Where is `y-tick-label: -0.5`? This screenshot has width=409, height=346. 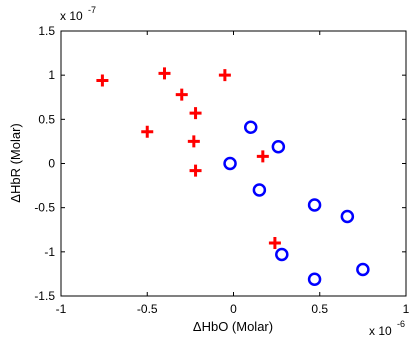
y-tick-label: -0.5 is located at coordinates (44, 208).